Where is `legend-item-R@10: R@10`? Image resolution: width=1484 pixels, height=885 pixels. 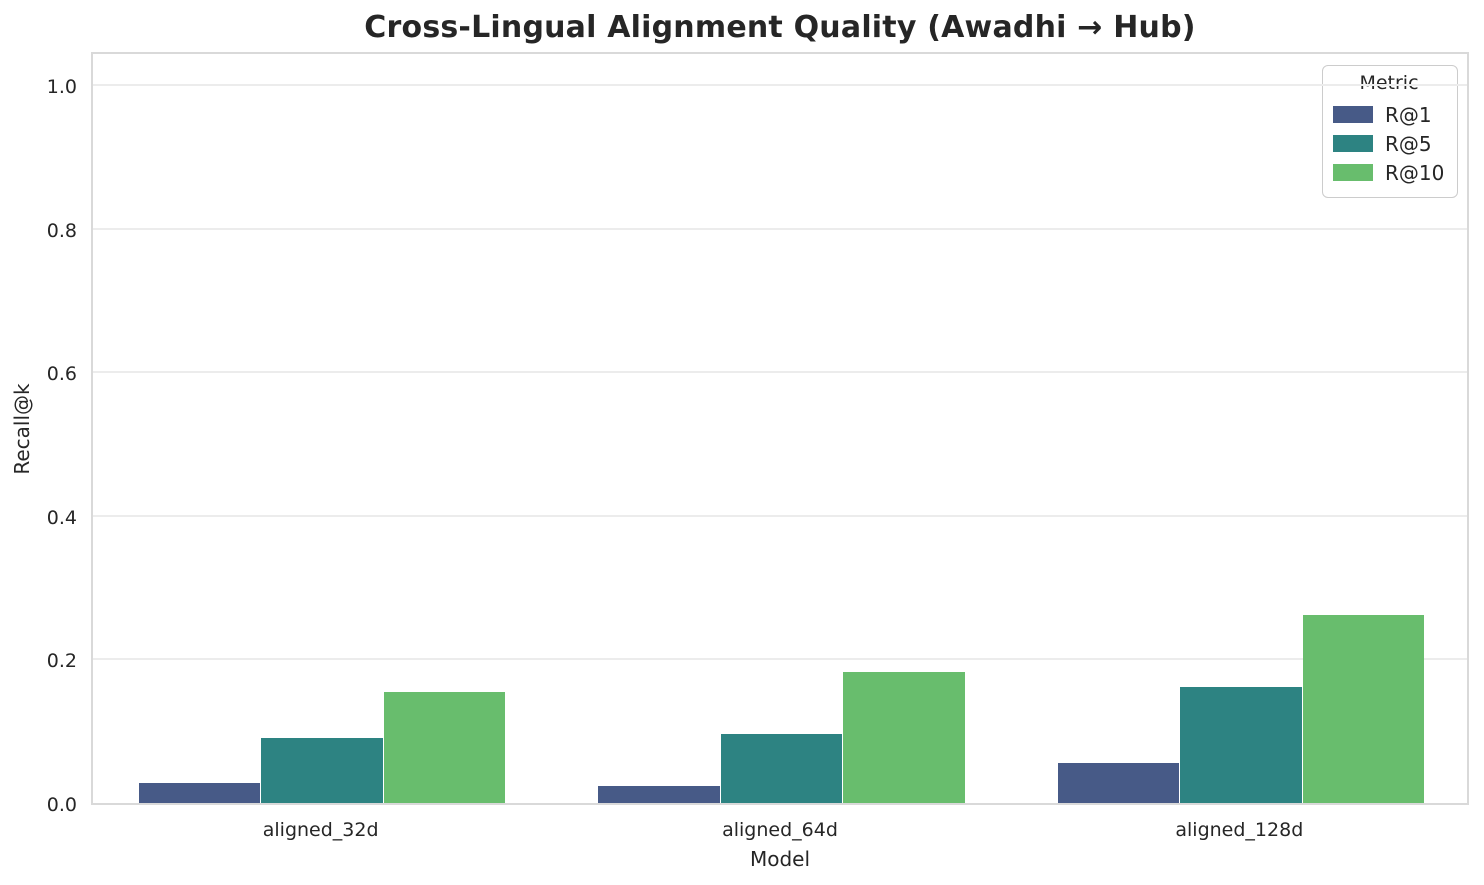 legend-item-R@10: R@10 is located at coordinates (1389, 172).